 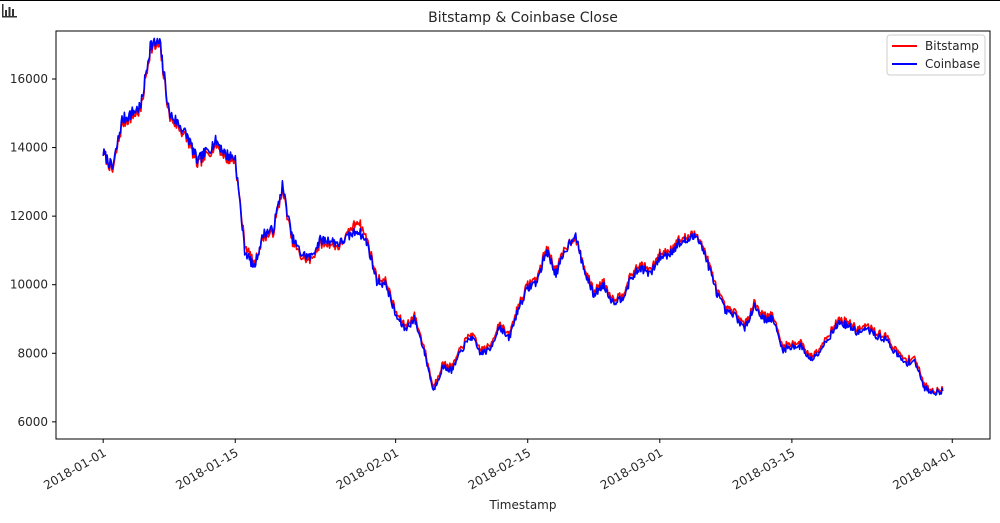 I want to click on y-tick-label: 14000, so click(x=29, y=148).